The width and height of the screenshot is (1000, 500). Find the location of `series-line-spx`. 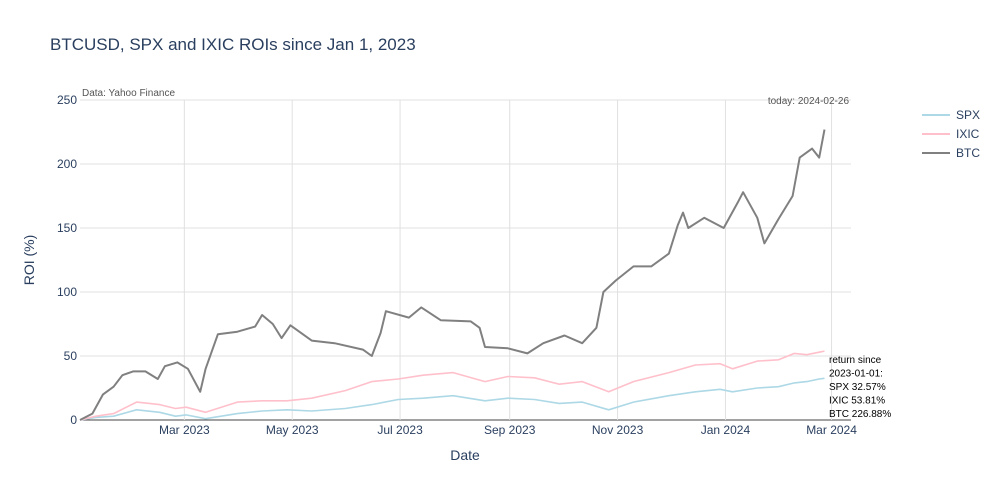

series-line-spx is located at coordinates (452, 399).